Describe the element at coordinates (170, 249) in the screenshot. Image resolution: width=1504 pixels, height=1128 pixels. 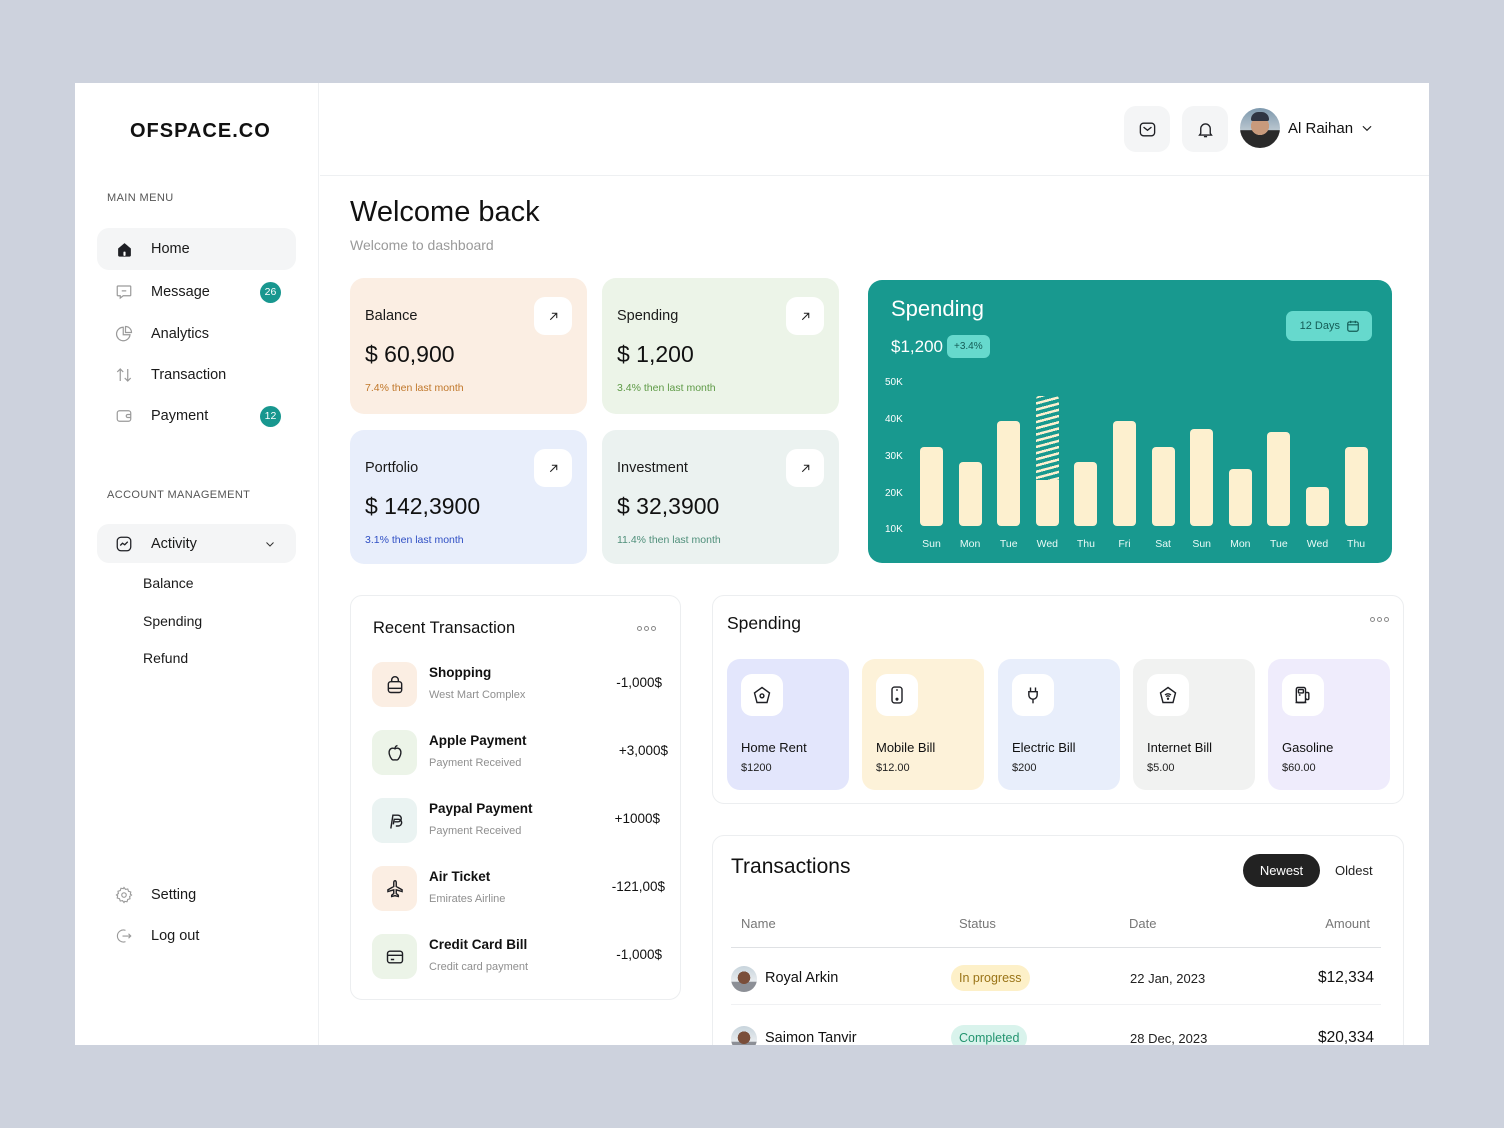
I see `sidebar-item-label: Home` at that location.